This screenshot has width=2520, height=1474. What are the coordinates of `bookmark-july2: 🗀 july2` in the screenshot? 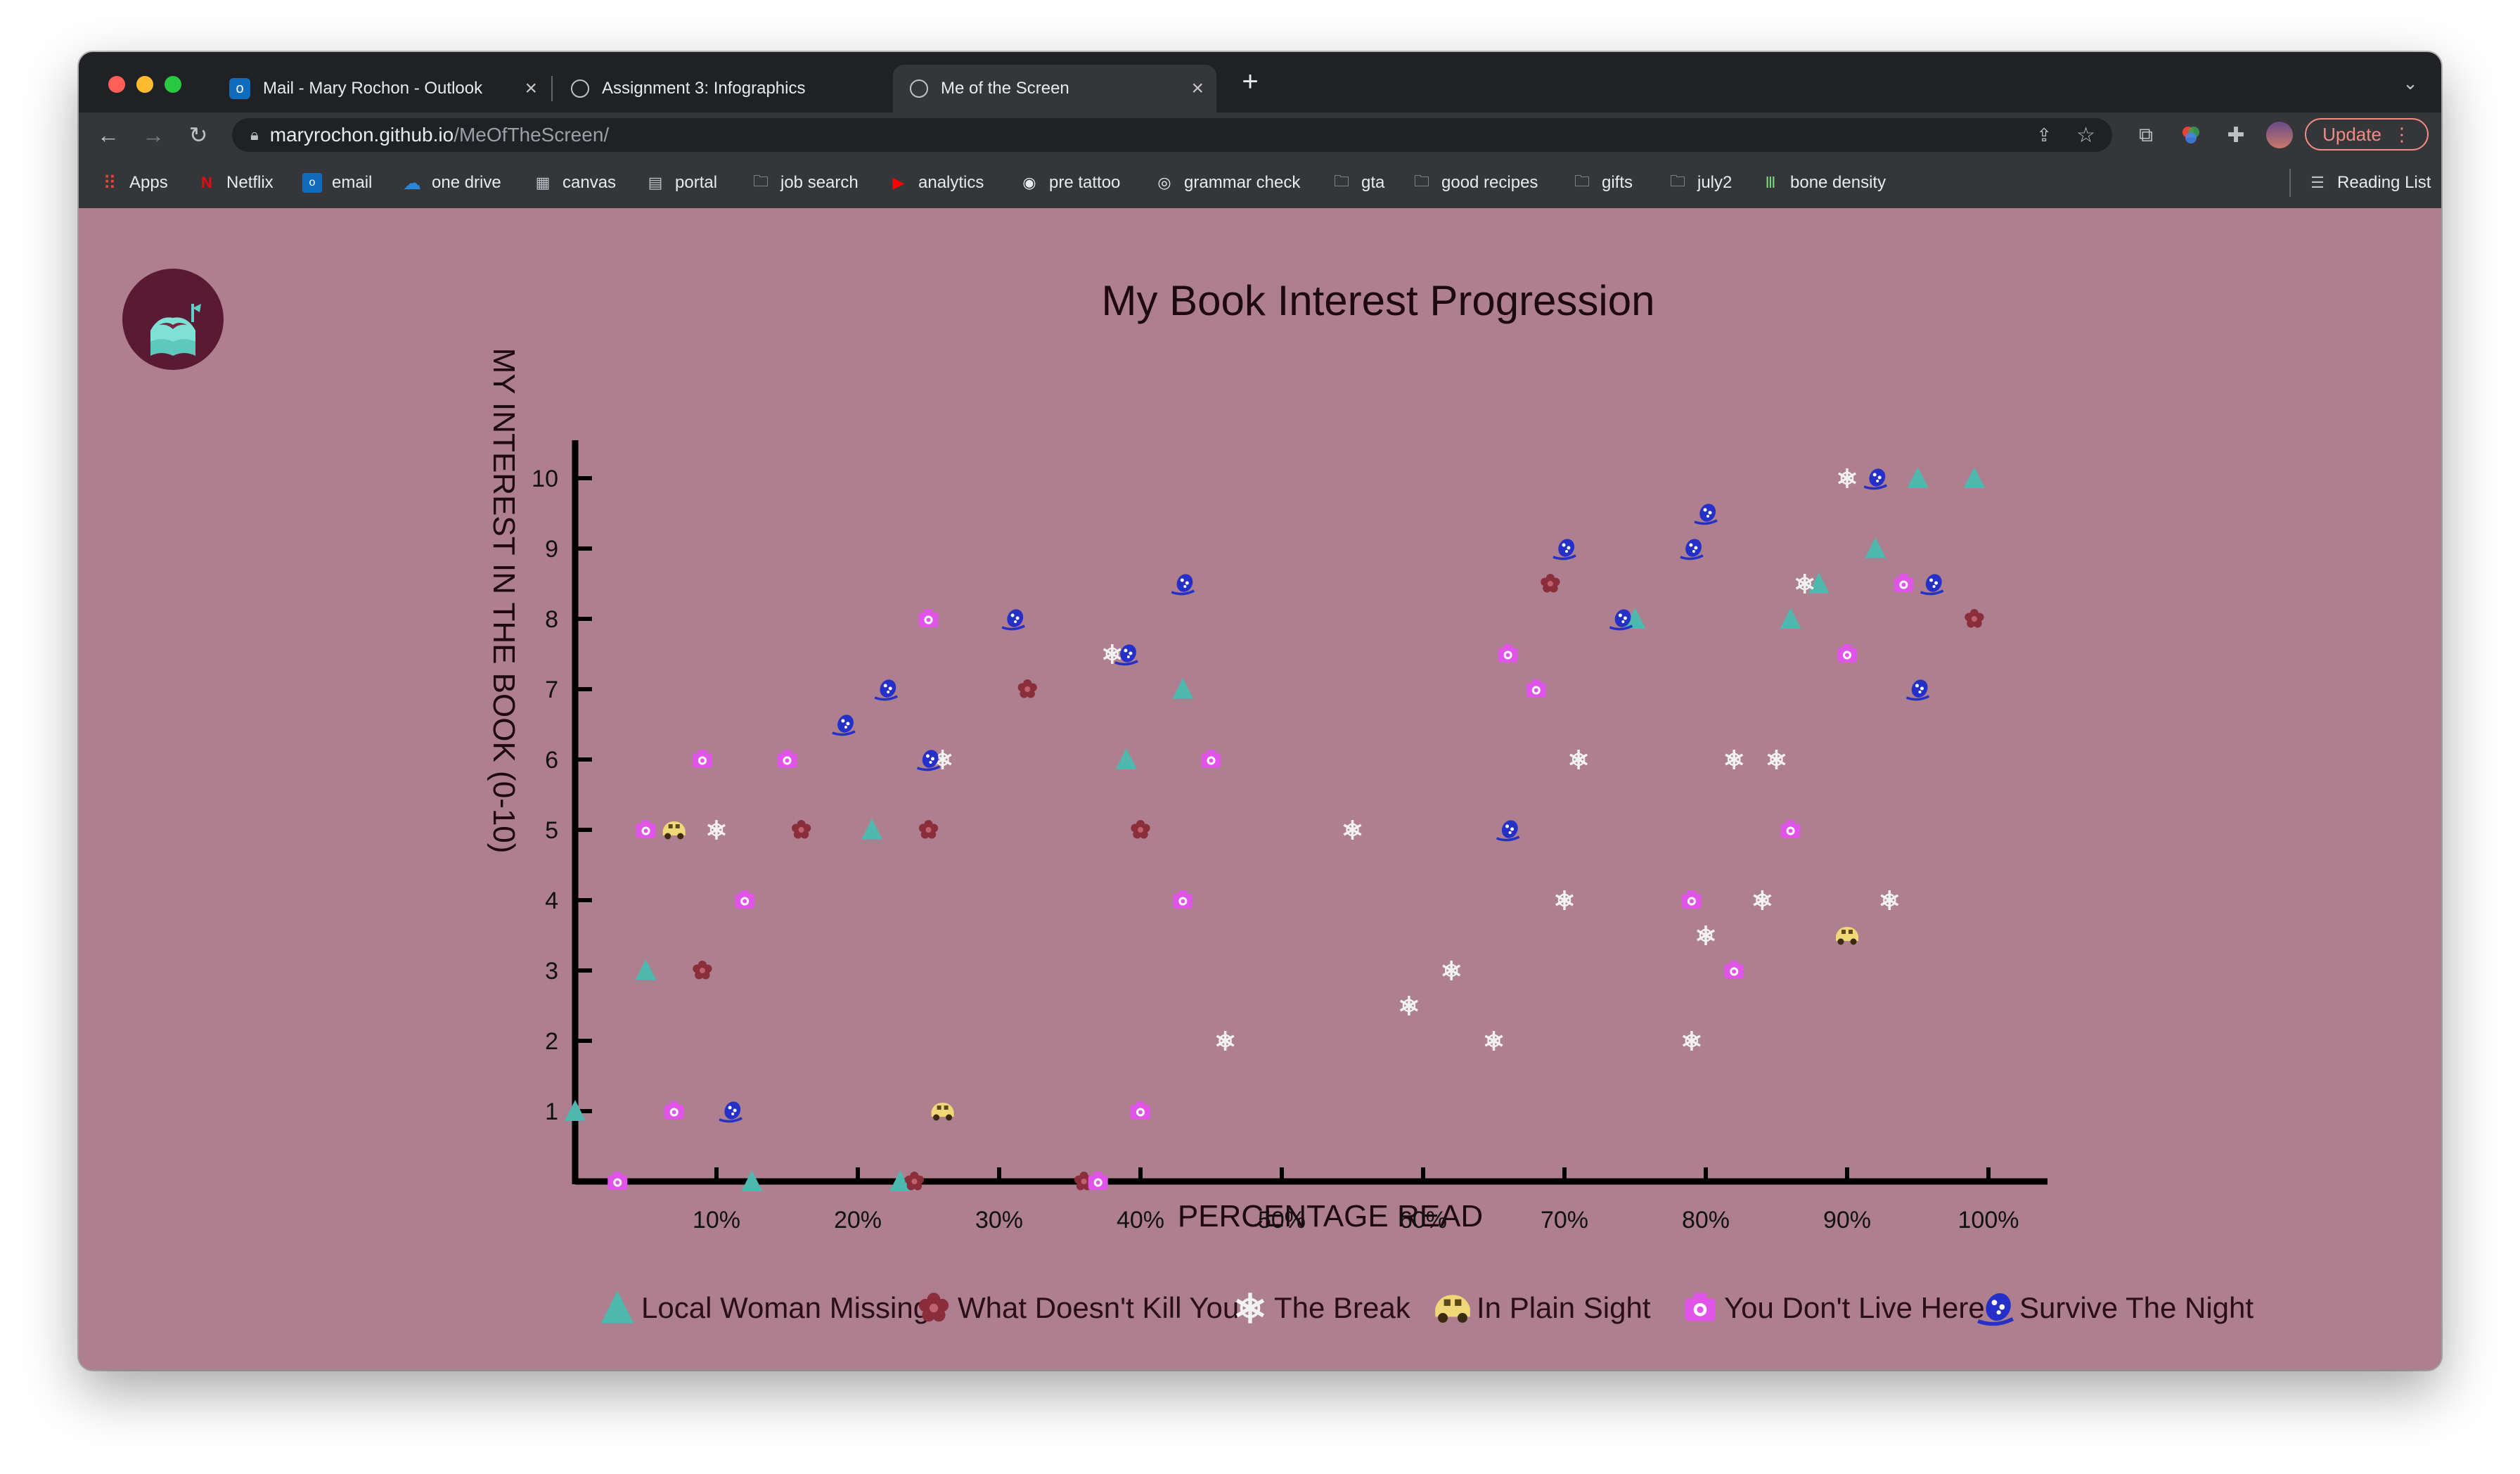 It's located at (1700, 183).